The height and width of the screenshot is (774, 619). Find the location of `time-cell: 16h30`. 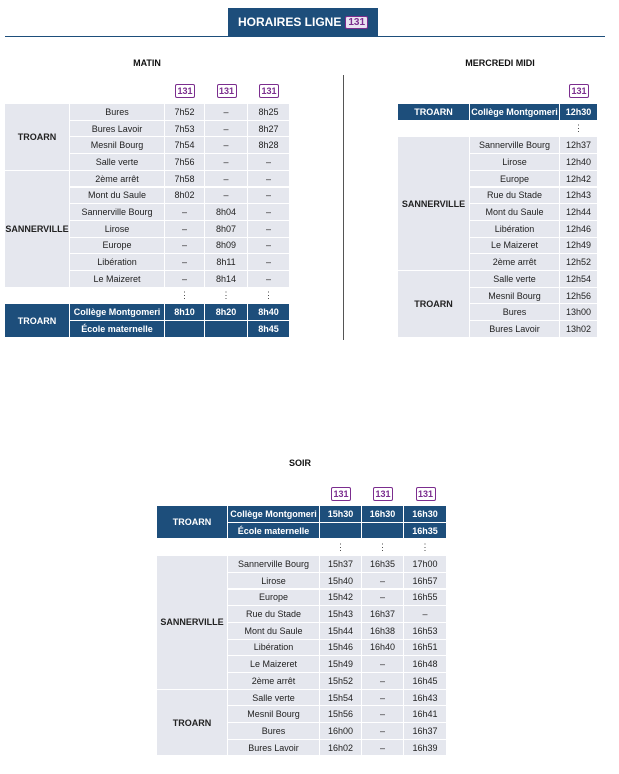

time-cell: 16h30 is located at coordinates (425, 514).